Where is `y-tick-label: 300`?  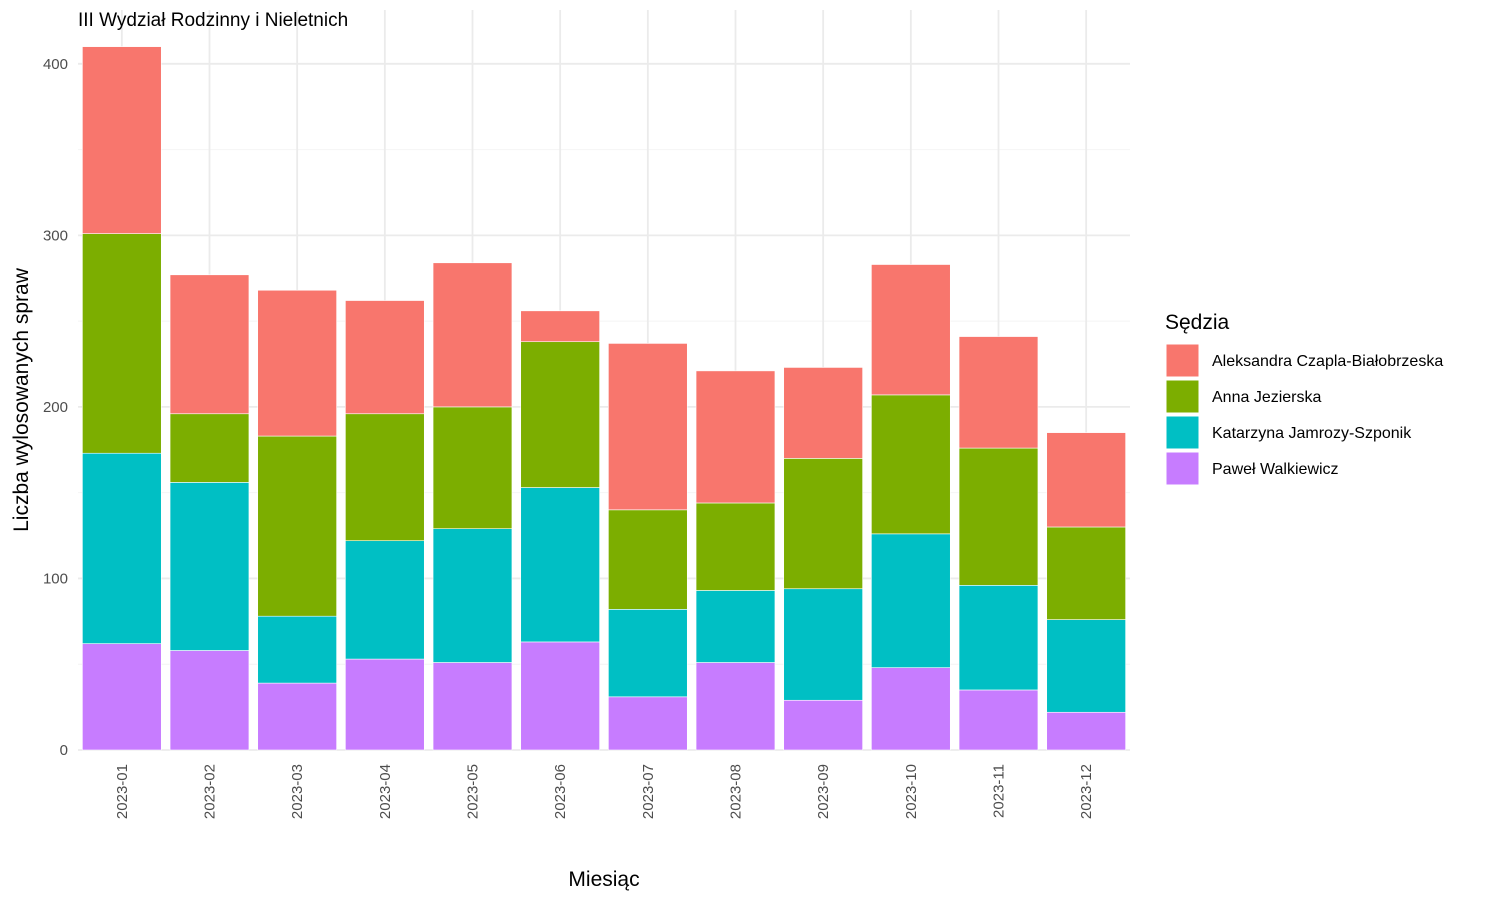
y-tick-label: 300 is located at coordinates (55, 235).